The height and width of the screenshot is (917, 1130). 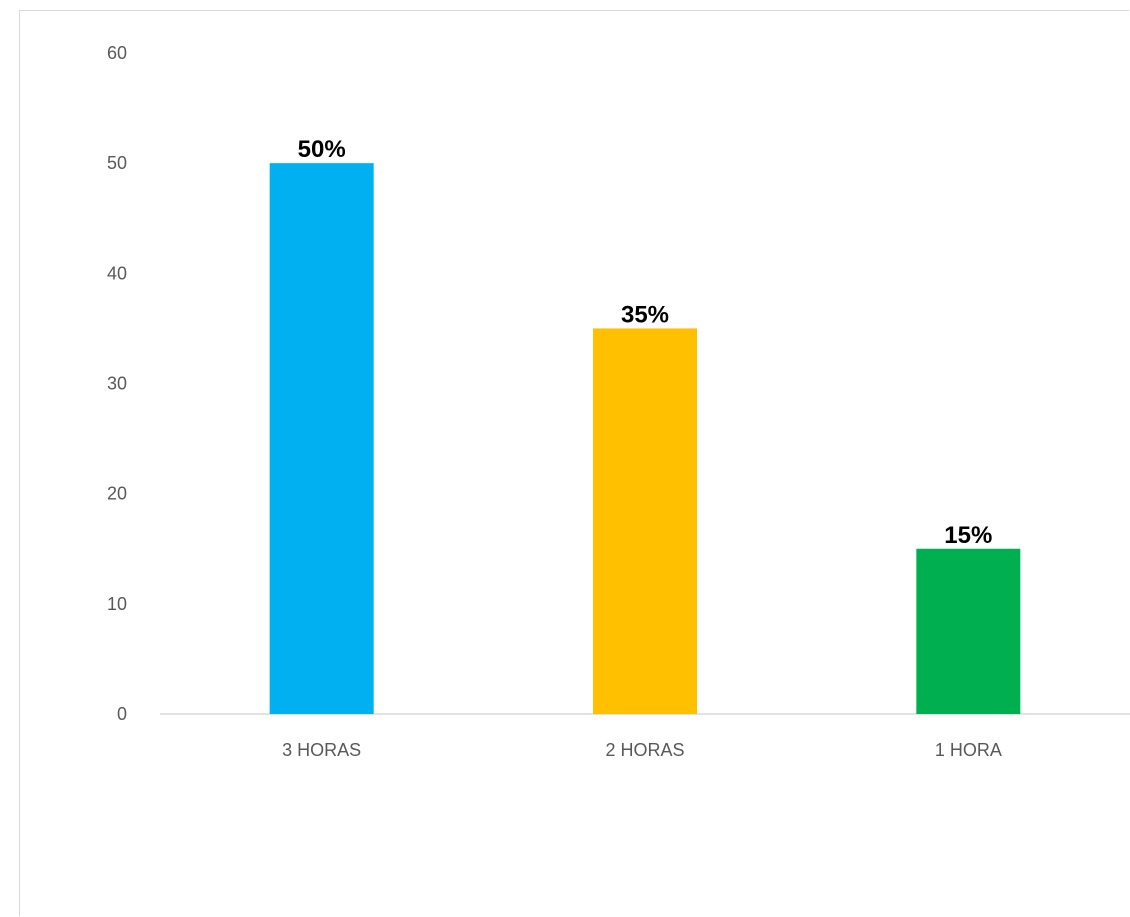 I want to click on x-tick-label: 3 HORAS, so click(x=321, y=750).